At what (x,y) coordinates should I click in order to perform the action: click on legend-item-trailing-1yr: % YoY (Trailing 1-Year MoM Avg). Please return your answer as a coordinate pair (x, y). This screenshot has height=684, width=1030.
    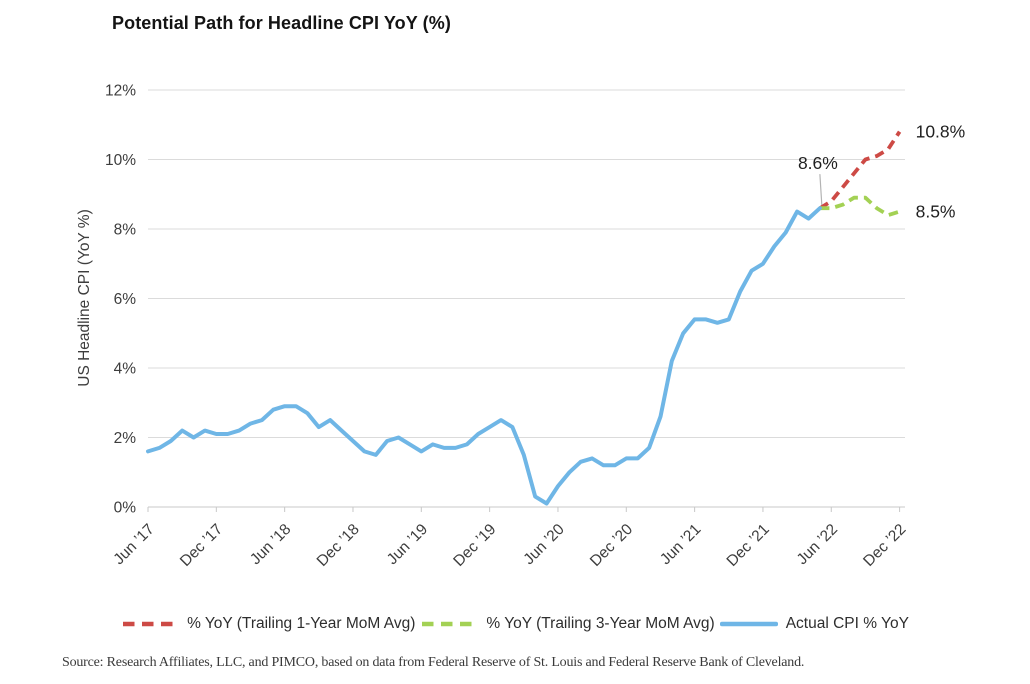
    Looking at the image, I should click on (268, 624).